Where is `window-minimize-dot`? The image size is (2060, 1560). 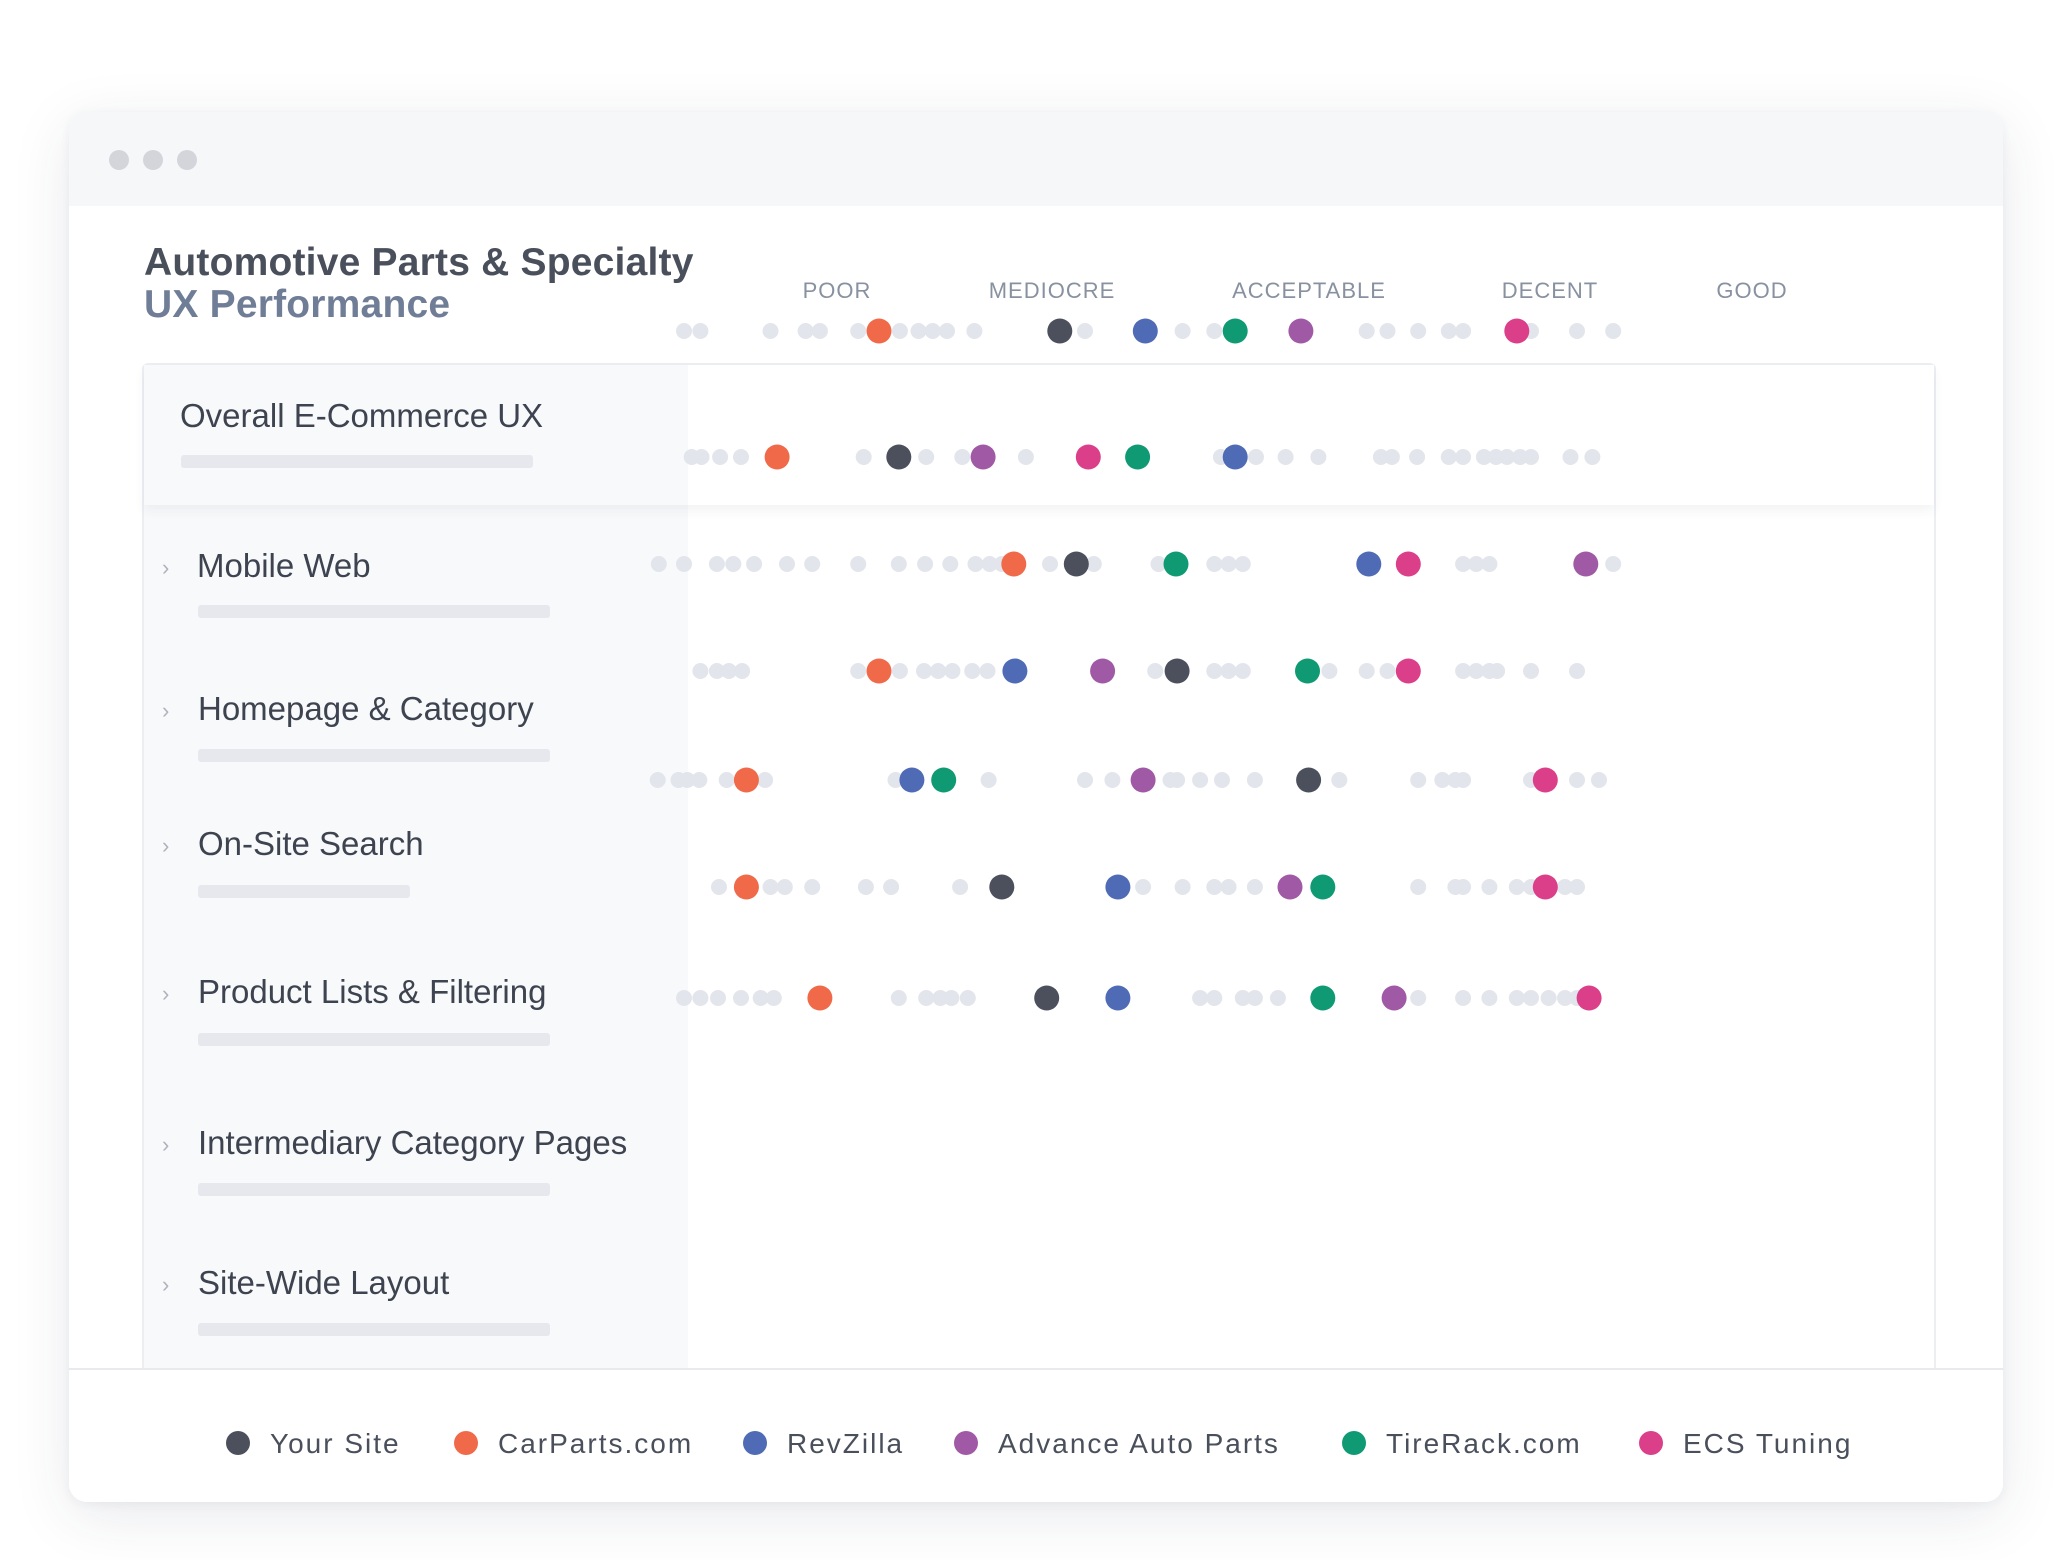 window-minimize-dot is located at coordinates (153, 160).